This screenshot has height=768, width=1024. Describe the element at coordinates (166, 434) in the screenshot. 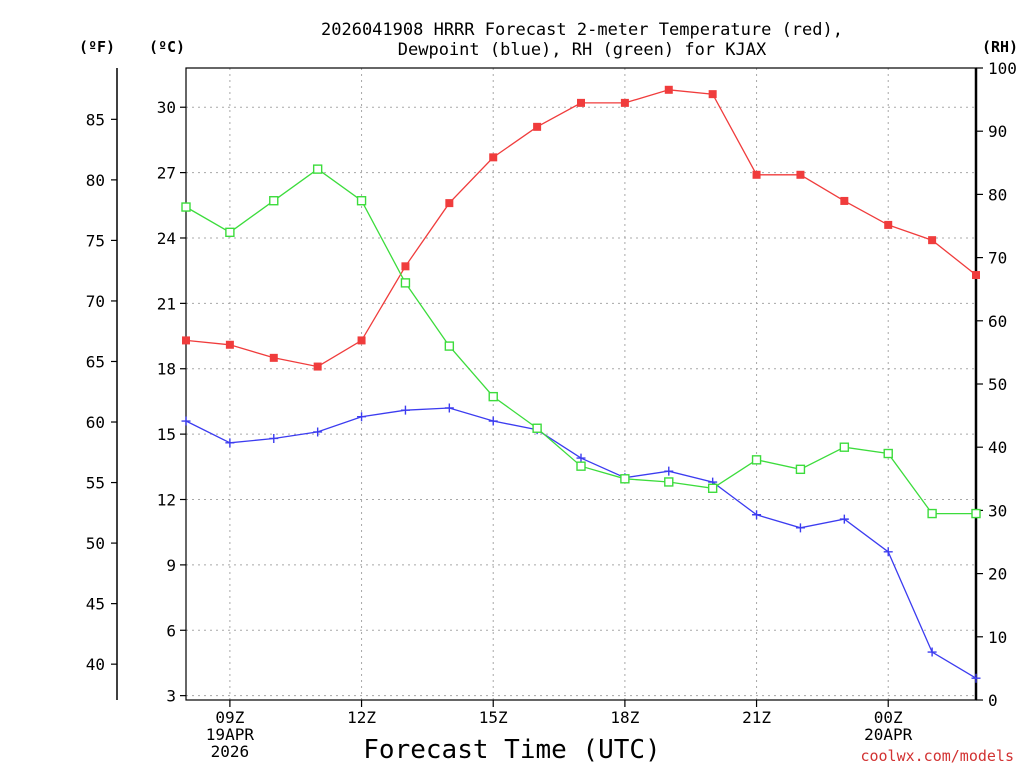

I see `celsius-tick-label: 15` at that location.